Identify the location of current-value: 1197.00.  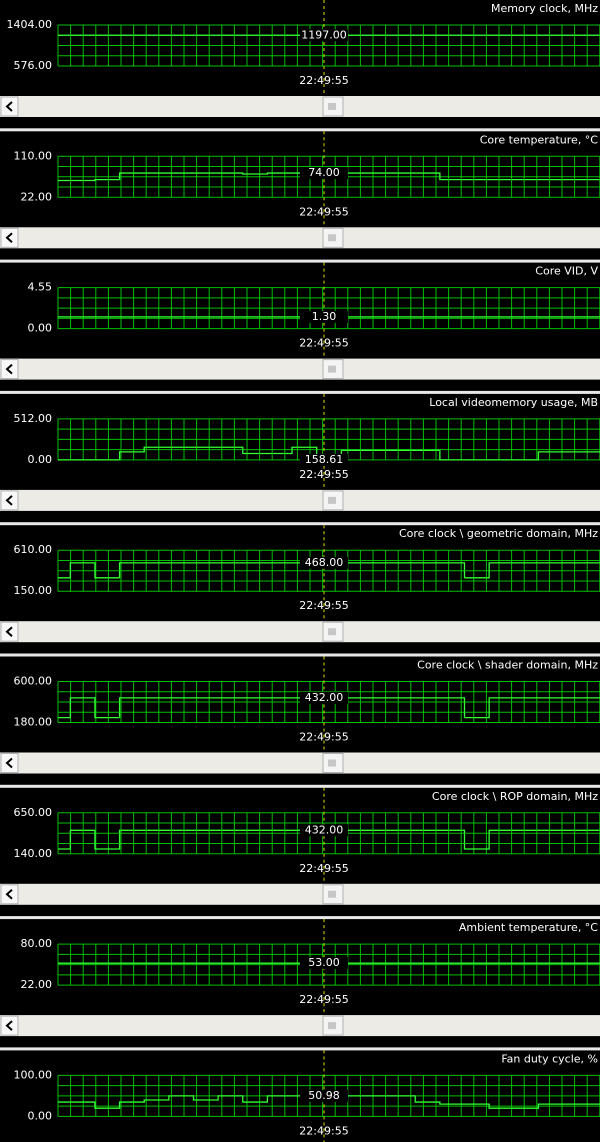
(324, 34).